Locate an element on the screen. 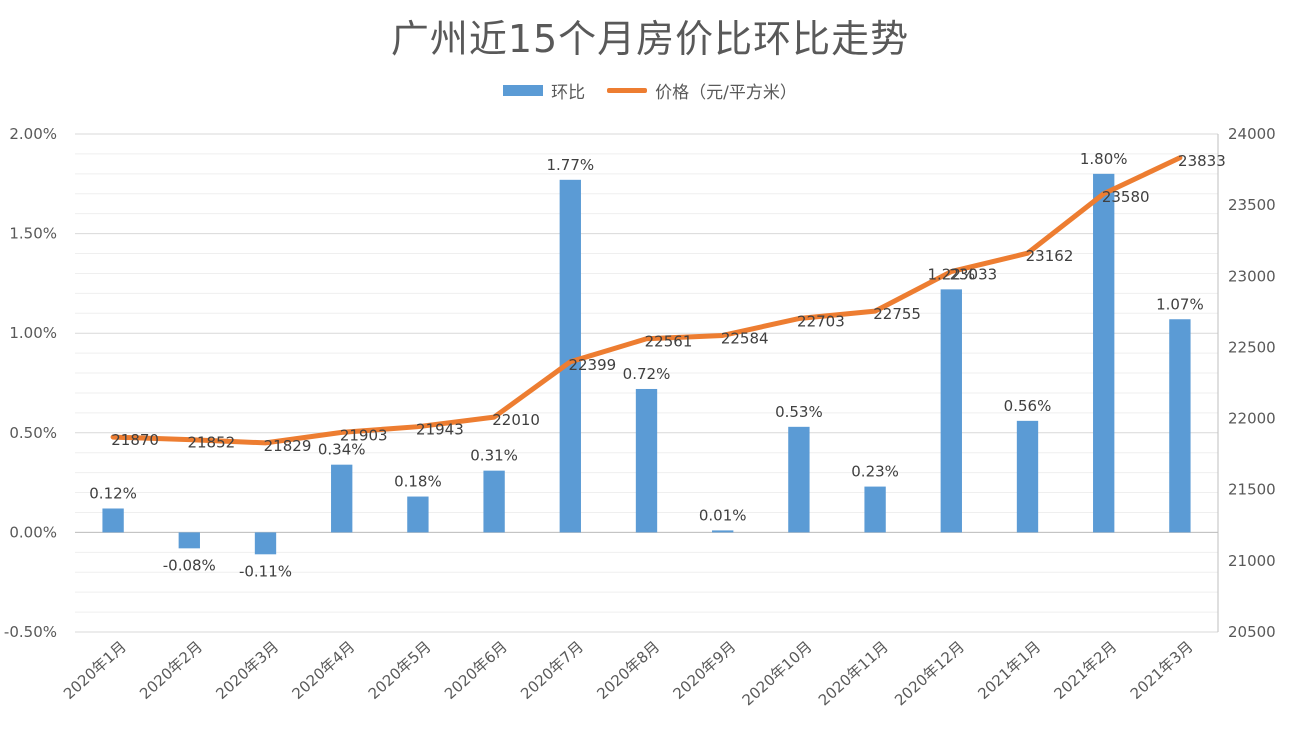 The width and height of the screenshot is (1300, 746). x-tick-label: 2020年2月 is located at coordinates (171, 670).